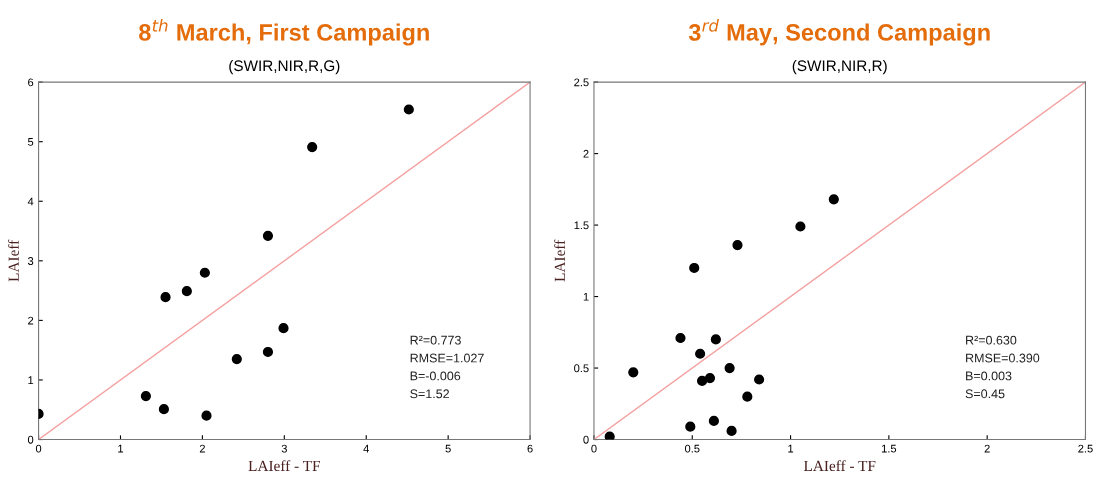  What do you see at coordinates (366, 448) in the screenshot?
I see `x-tick-label: 4` at bounding box center [366, 448].